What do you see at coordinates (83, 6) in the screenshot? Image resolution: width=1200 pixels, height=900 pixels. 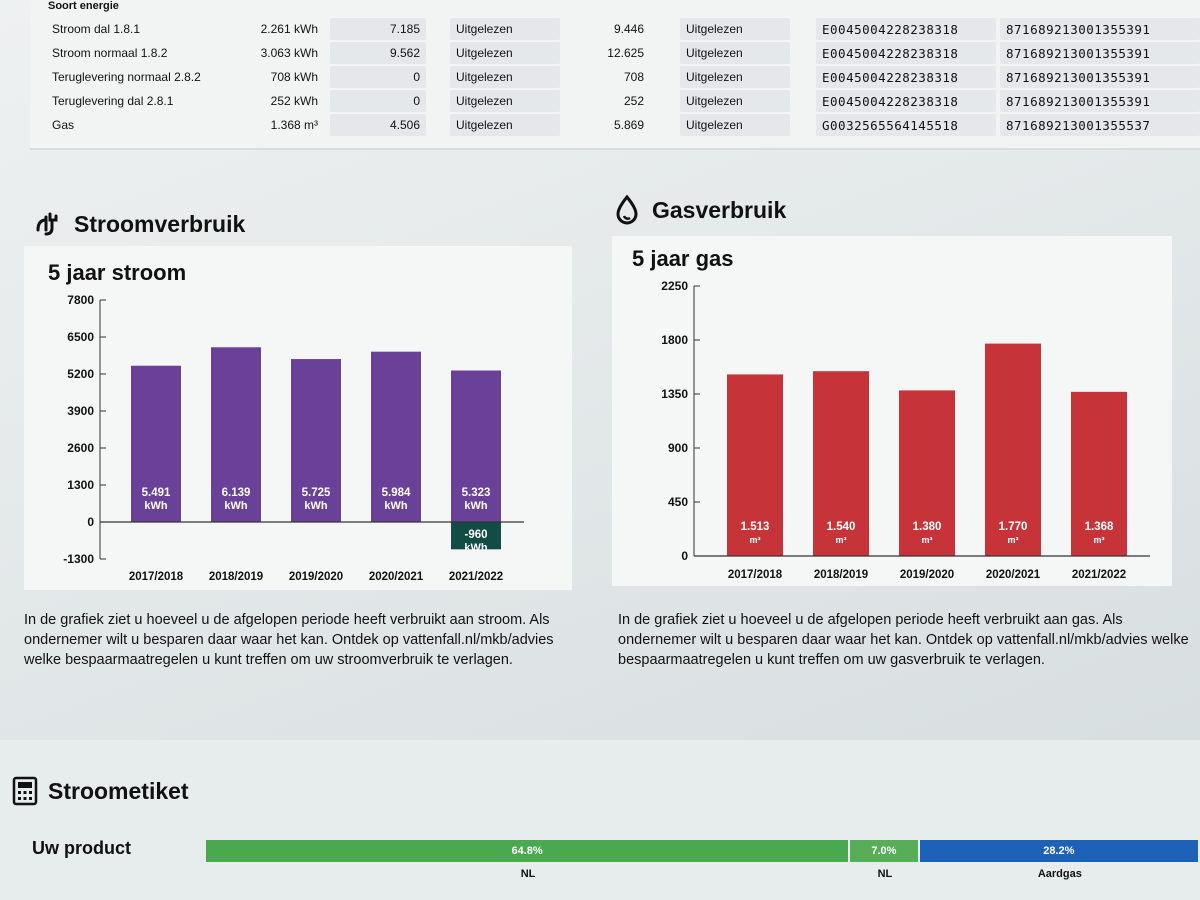 I see `table-header-energy-type: Soort energie` at bounding box center [83, 6].